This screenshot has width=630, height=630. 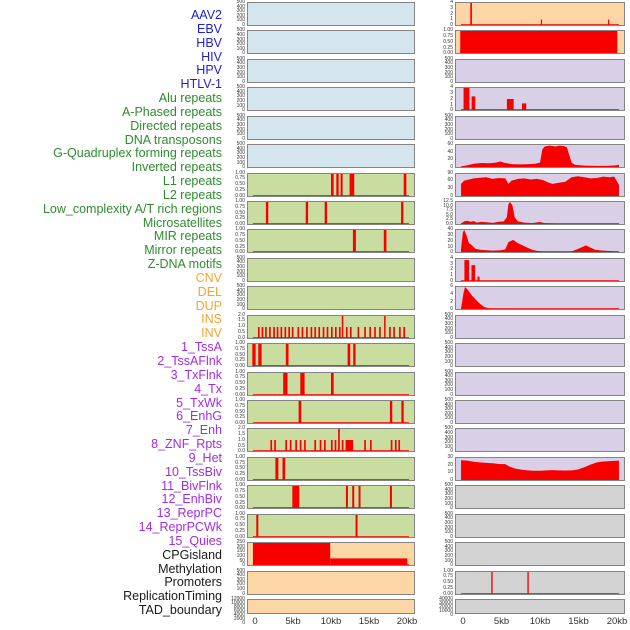 I want to click on track-box-mir-repeats, so click(x=331, y=468).